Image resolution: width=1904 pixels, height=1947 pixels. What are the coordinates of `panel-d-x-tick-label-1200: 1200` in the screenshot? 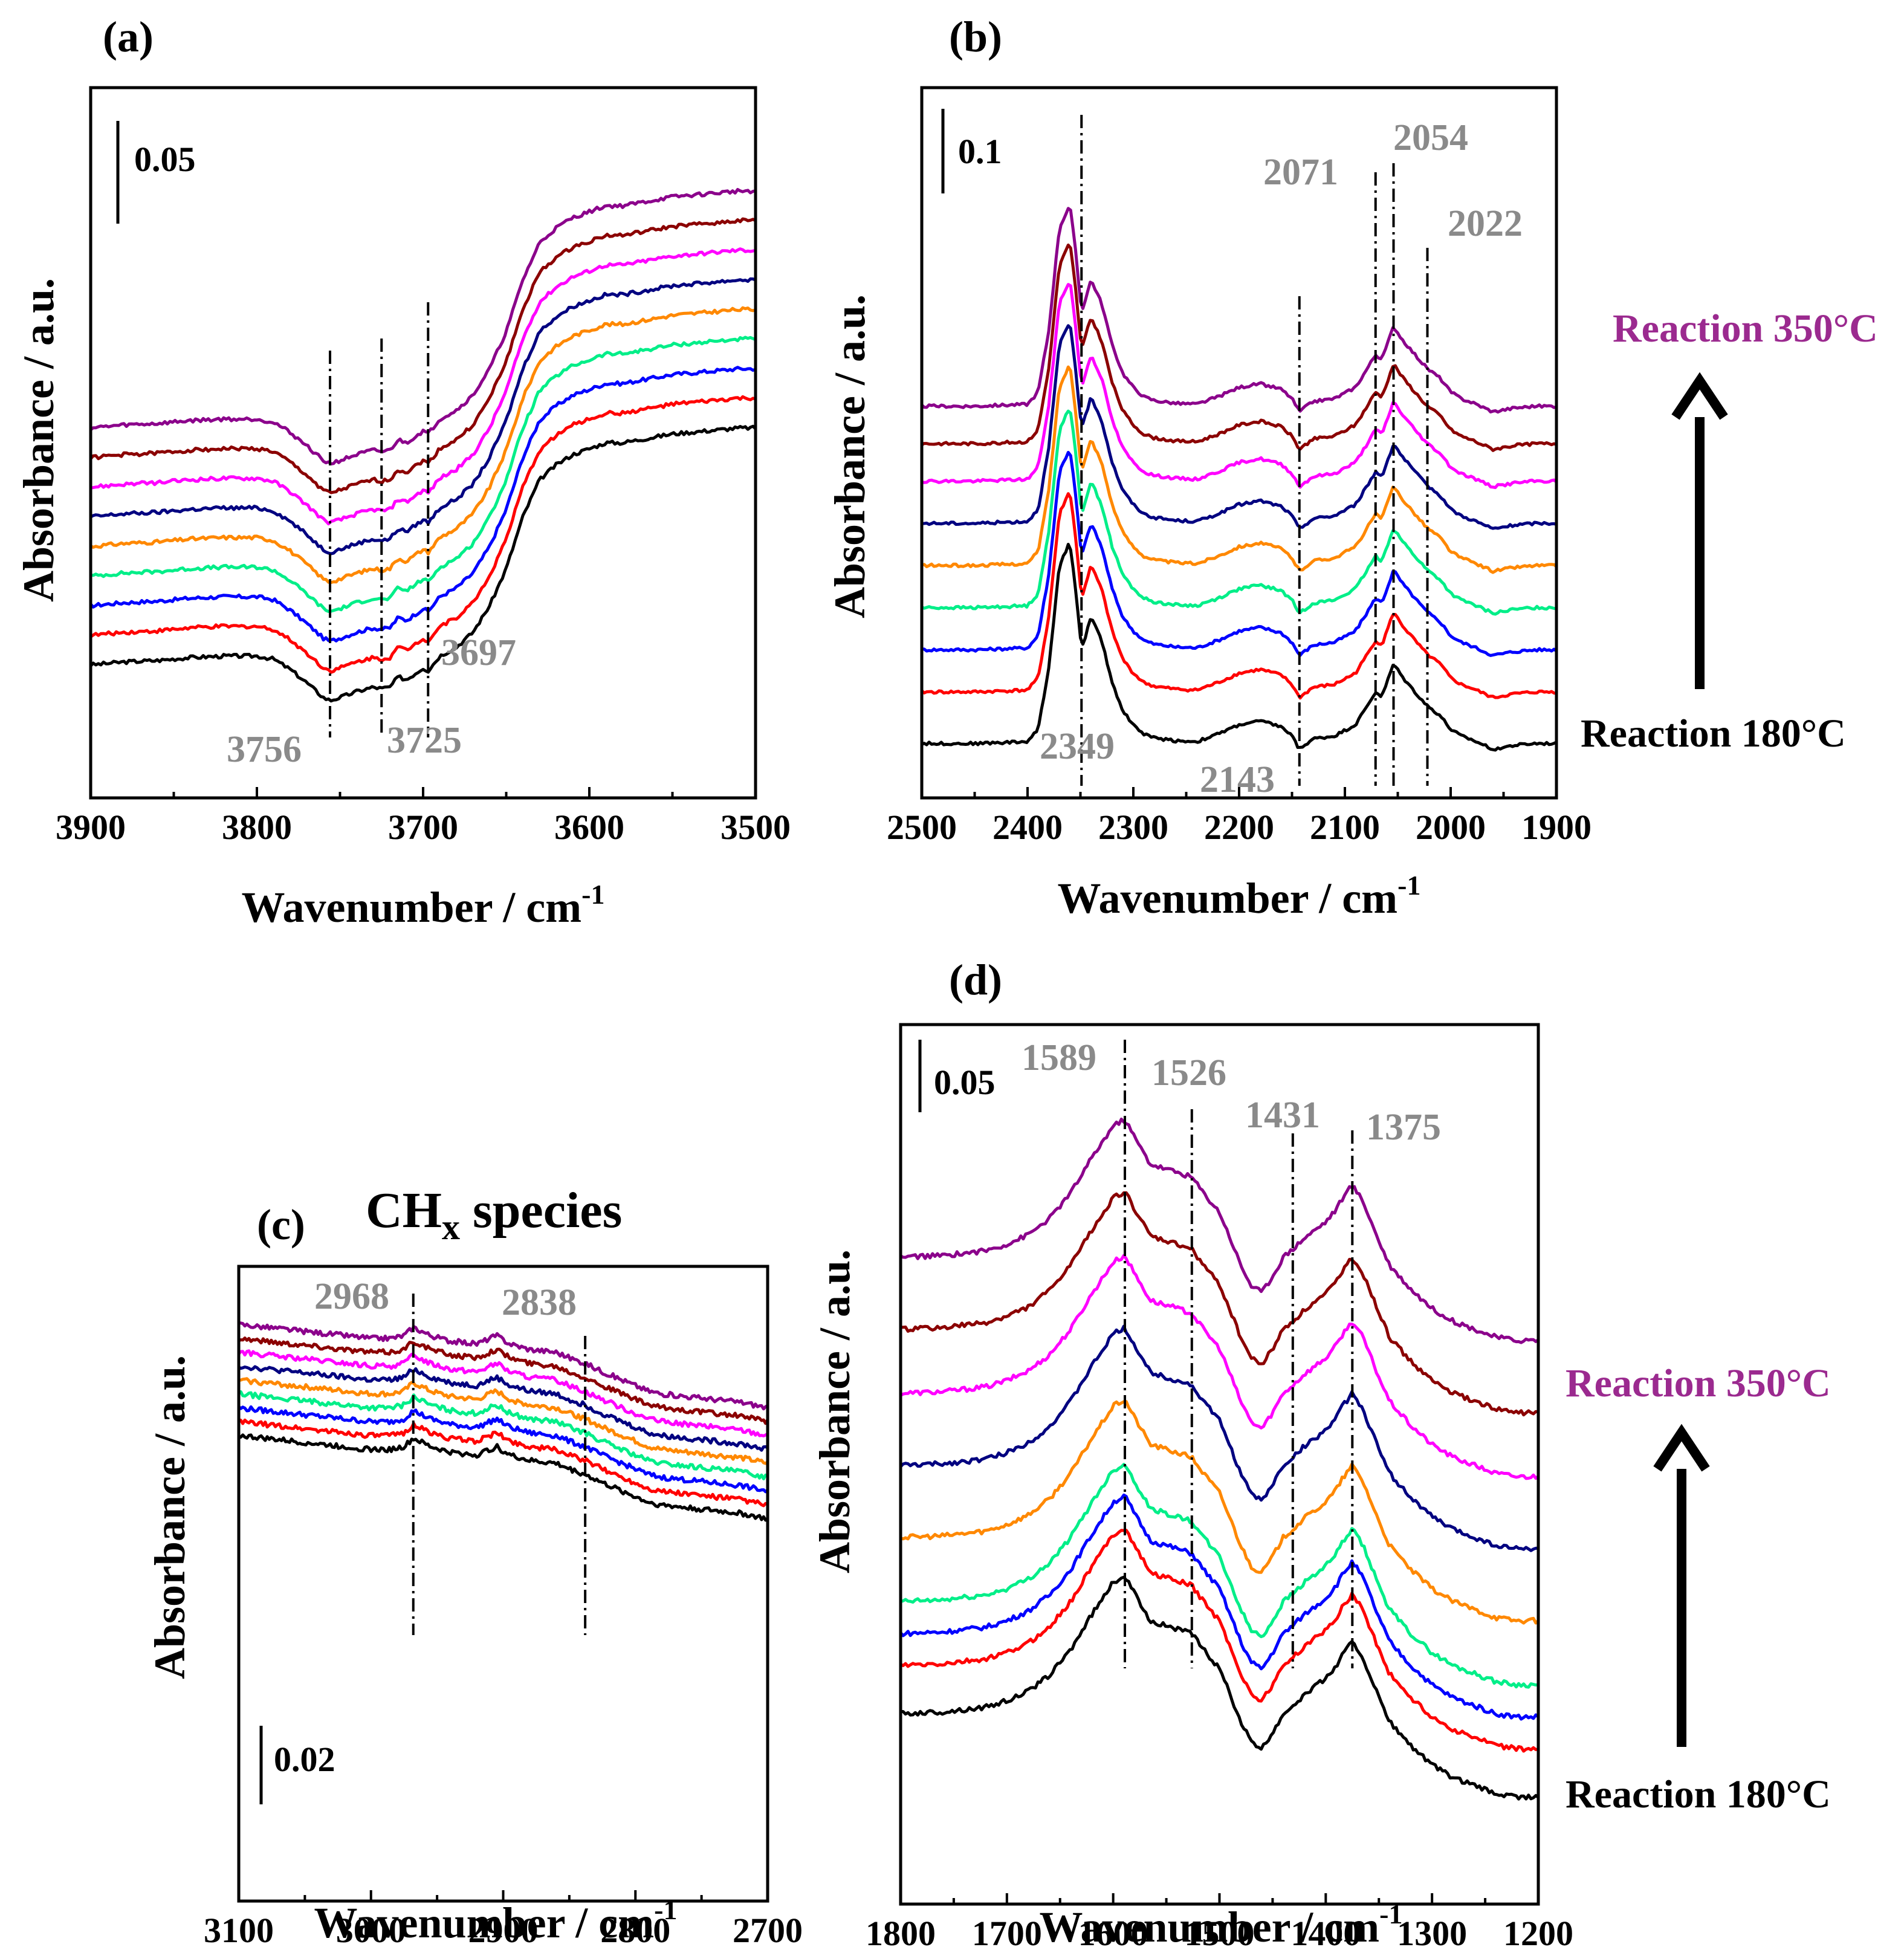 It's located at (1538, 1930).